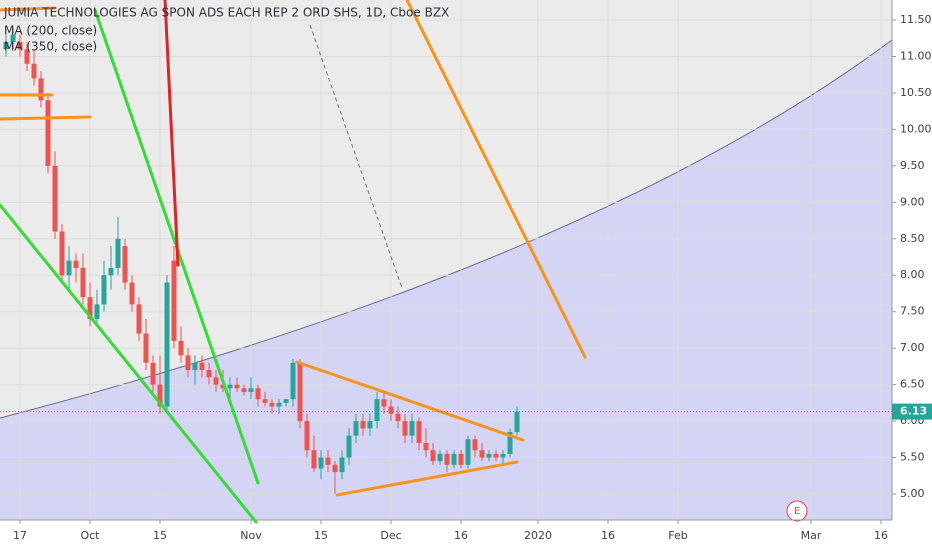 This screenshot has height=550, width=932. What do you see at coordinates (356, 156) in the screenshot?
I see `dashed-line` at bounding box center [356, 156].